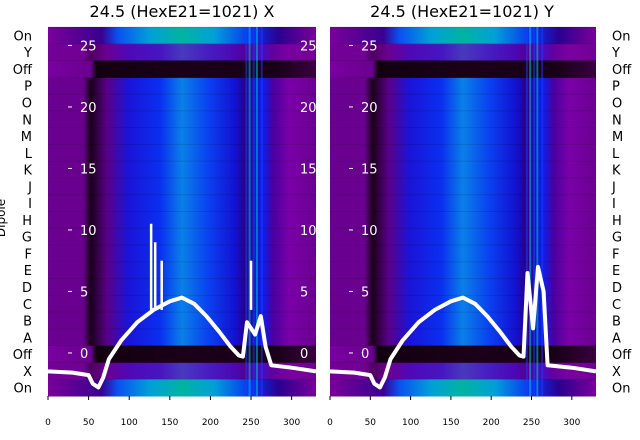 This screenshot has width=640, height=440. Describe the element at coordinates (462, 11) in the screenshot. I see `panel-title: 24.5 (HexE21=1021) Y` at that location.